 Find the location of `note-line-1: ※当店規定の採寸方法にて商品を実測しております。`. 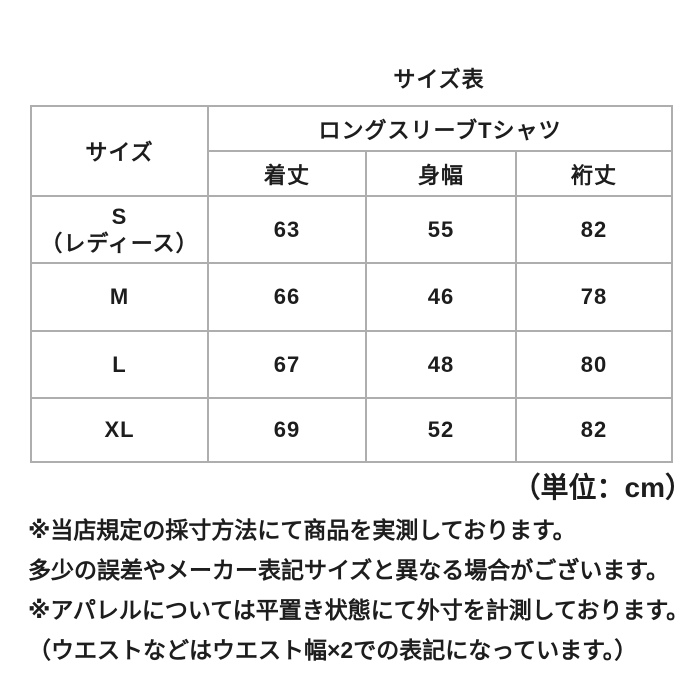

note-line-1: ※当店規定の採寸方法にて商品を実測しております。 is located at coordinates (302, 530).